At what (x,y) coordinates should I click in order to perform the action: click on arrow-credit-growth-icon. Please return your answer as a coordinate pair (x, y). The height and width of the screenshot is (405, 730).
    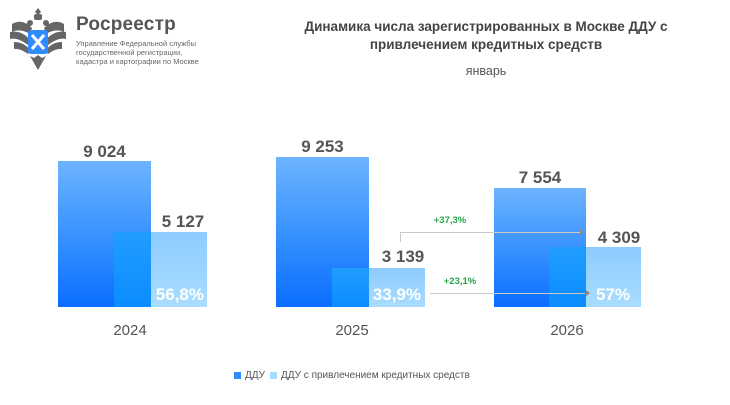
    Looking at the image, I should click on (582, 232).